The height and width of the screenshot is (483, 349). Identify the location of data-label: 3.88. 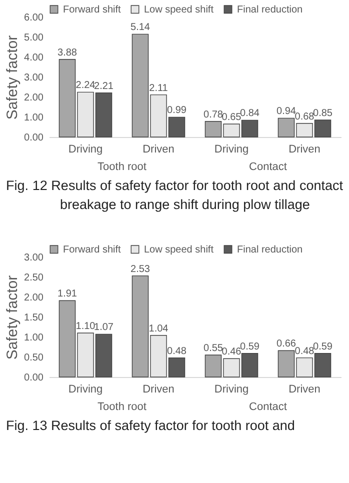
(68, 52).